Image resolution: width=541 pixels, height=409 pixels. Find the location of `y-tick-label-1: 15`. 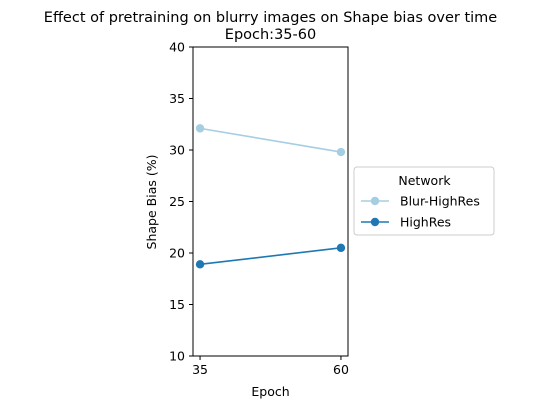

y-tick-label-1: 15 is located at coordinates (177, 304).